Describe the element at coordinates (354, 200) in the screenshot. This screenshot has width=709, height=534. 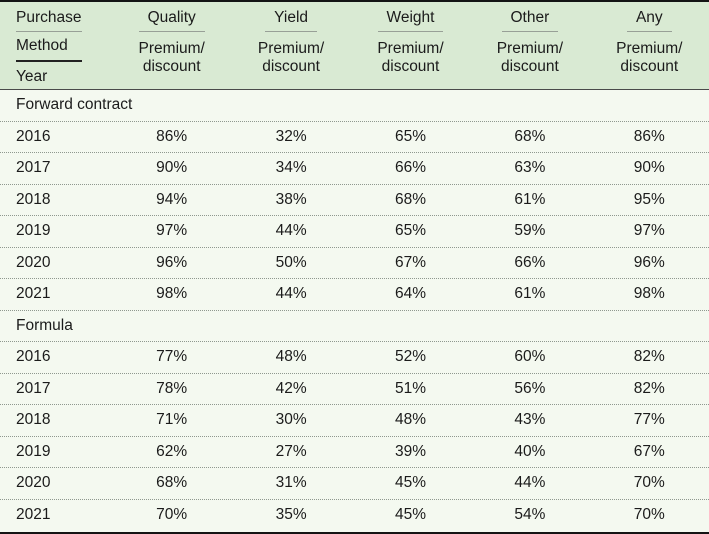
I see `table-row: 2018 94% 38% 68% 61% 95%` at that location.